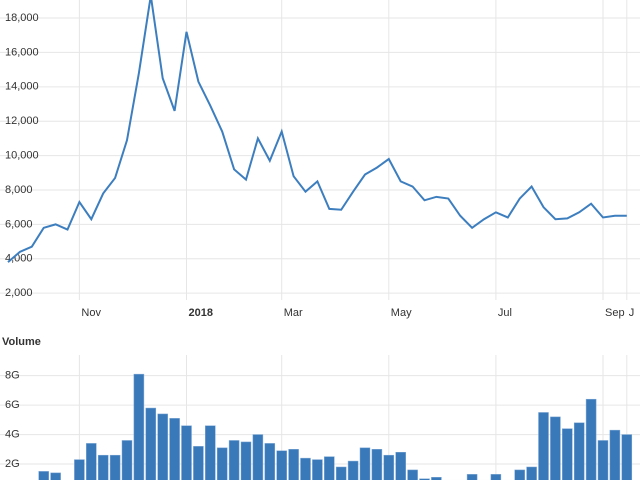 The width and height of the screenshot is (640, 480). Describe the element at coordinates (12, 405) in the screenshot. I see `y-tick-label: 6G` at that location.